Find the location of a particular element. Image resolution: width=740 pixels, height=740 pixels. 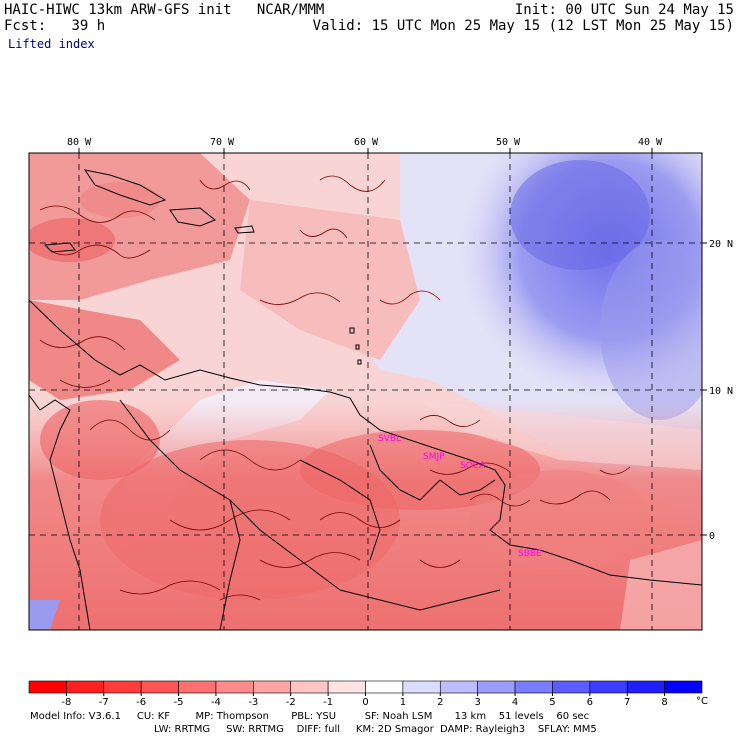

station-soca: SOCA is located at coordinates (473, 466).